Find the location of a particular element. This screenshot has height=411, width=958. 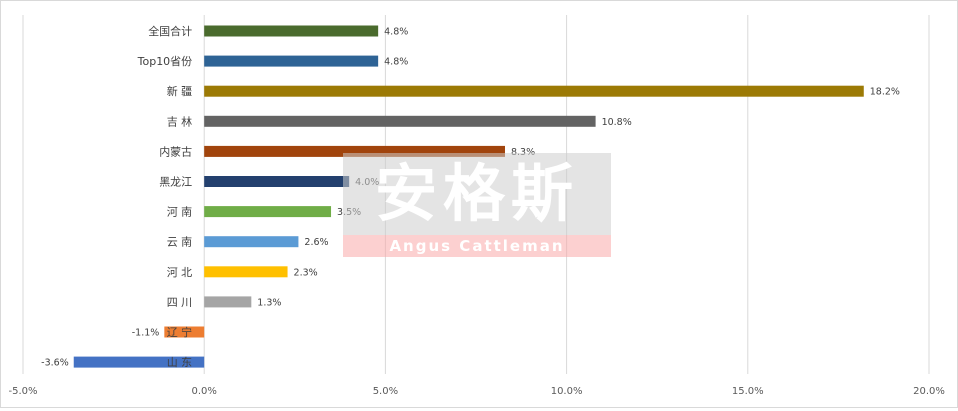

value-label: -3.6% is located at coordinates (55, 363).